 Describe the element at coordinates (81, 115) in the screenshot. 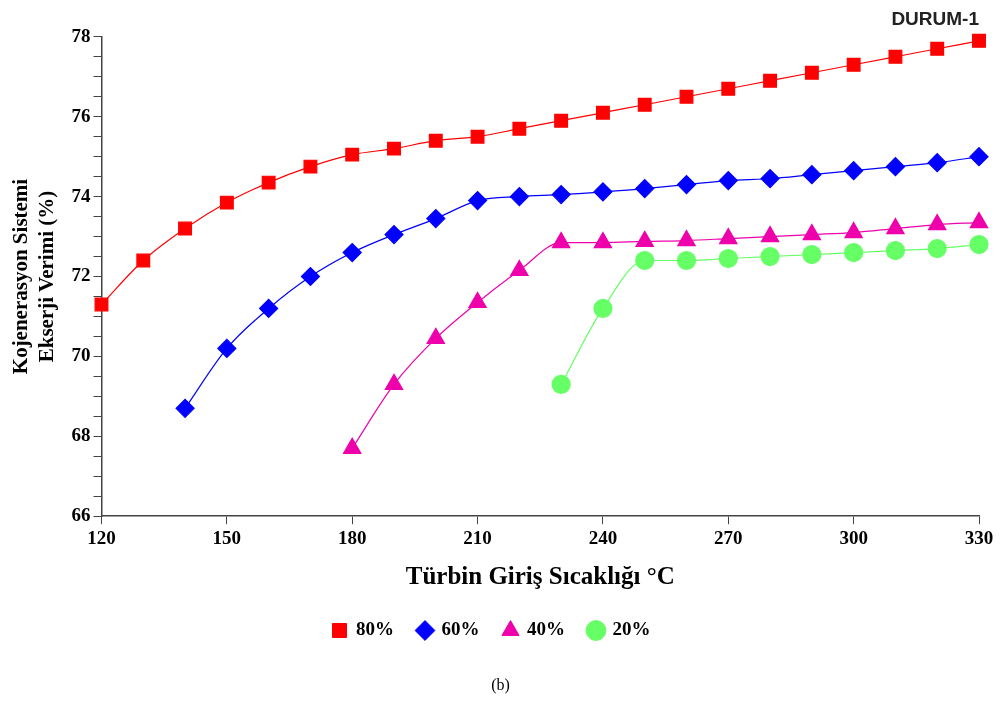

I see `y-tick-label: 76` at that location.